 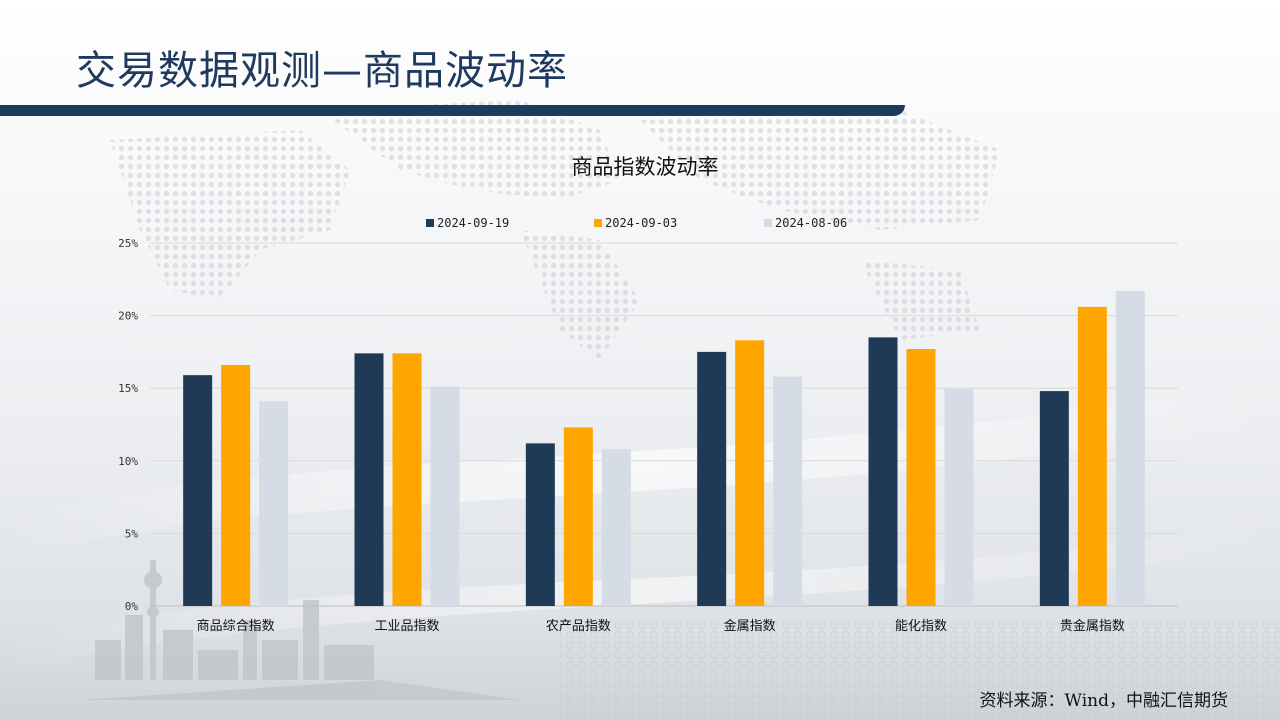 I want to click on bar-2024-09-19-贵金属指数, so click(x=1054, y=498).